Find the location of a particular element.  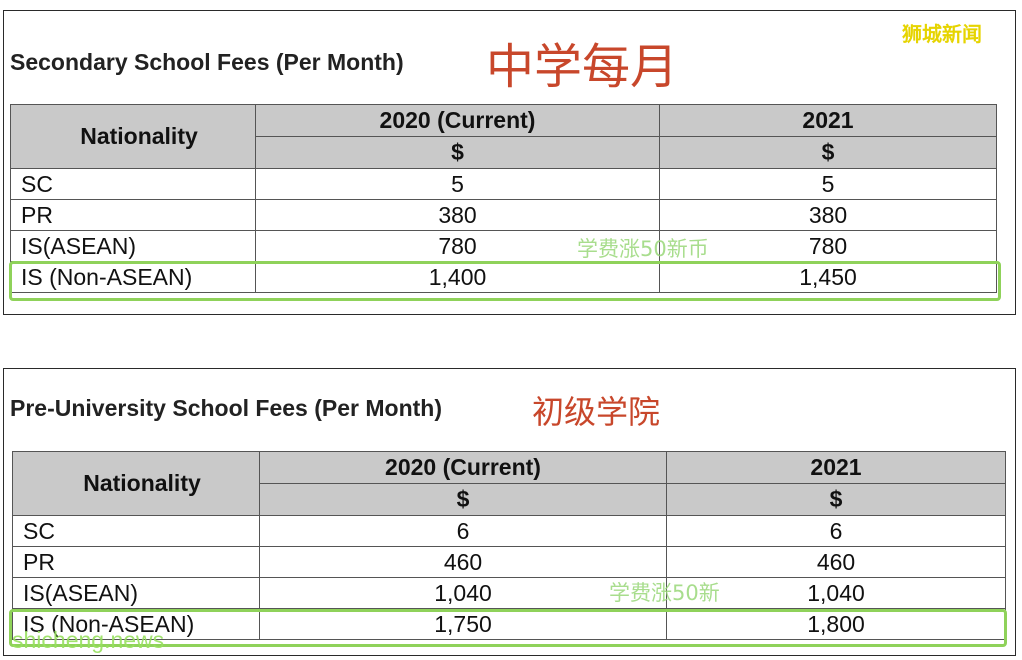

fee-2020: 380 is located at coordinates (457, 215).